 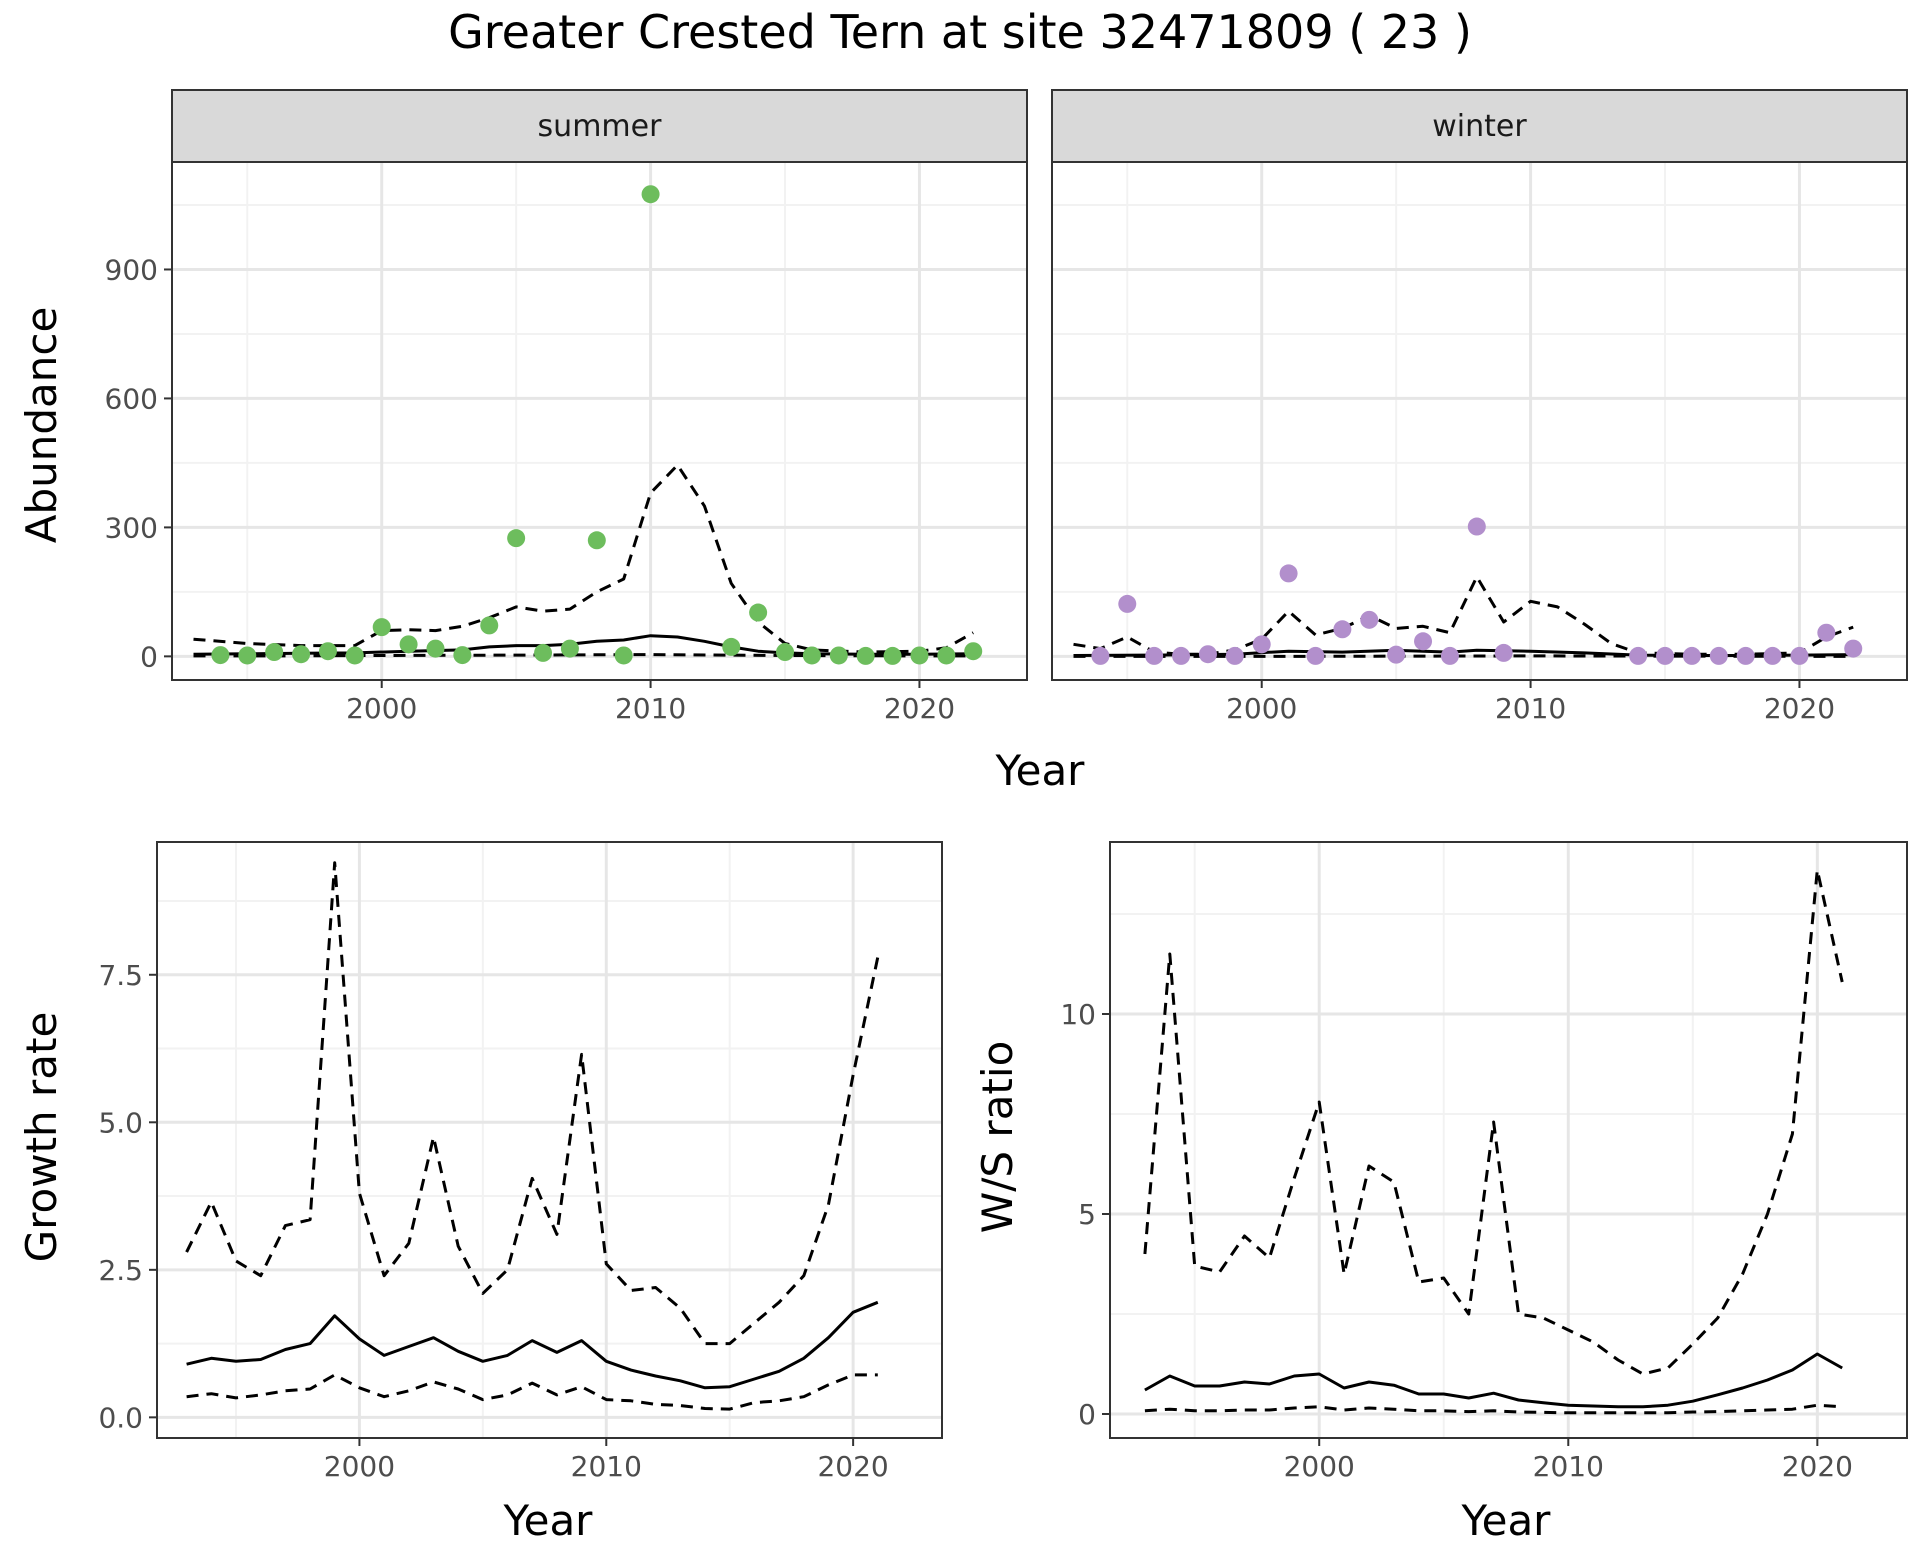 I want to click on abundance-x-axis-title: Year, so click(x=1040, y=770).